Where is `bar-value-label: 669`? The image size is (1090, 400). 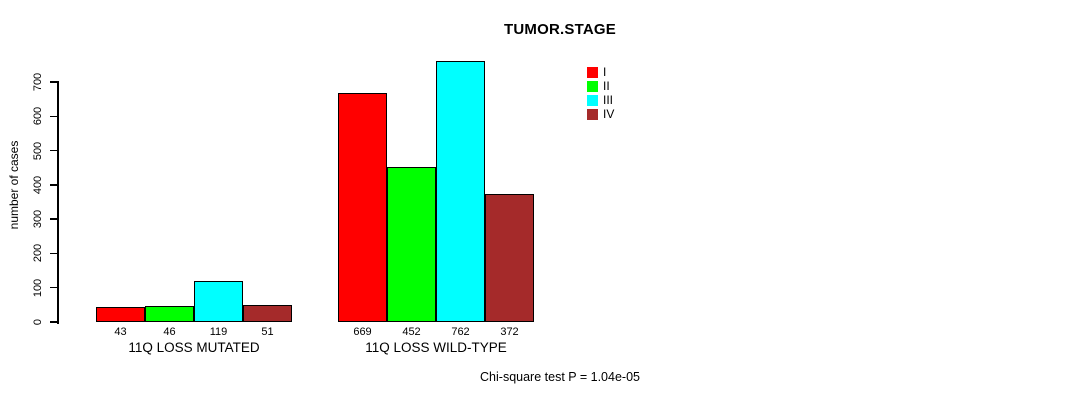 bar-value-label: 669 is located at coordinates (362, 332).